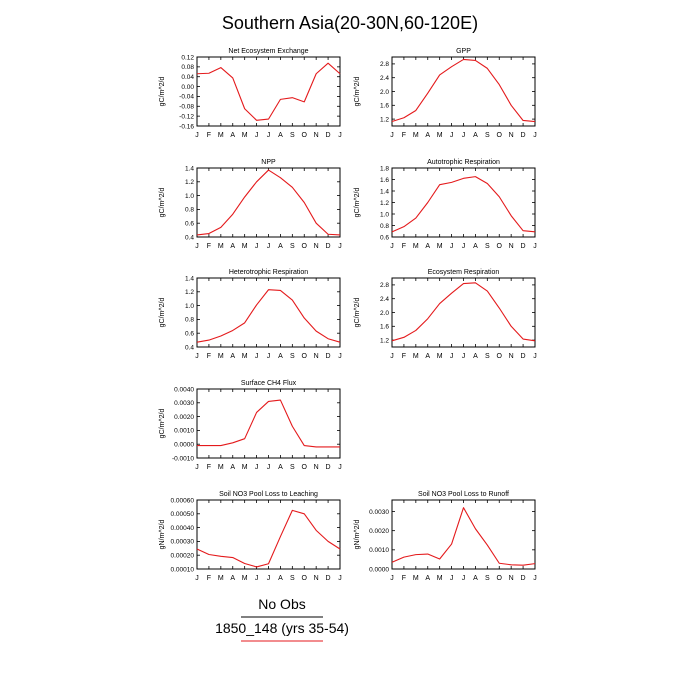 Image resolution: width=700 pixels, height=700 pixels. I want to click on y-tick-label: 0.8, so click(384, 226).